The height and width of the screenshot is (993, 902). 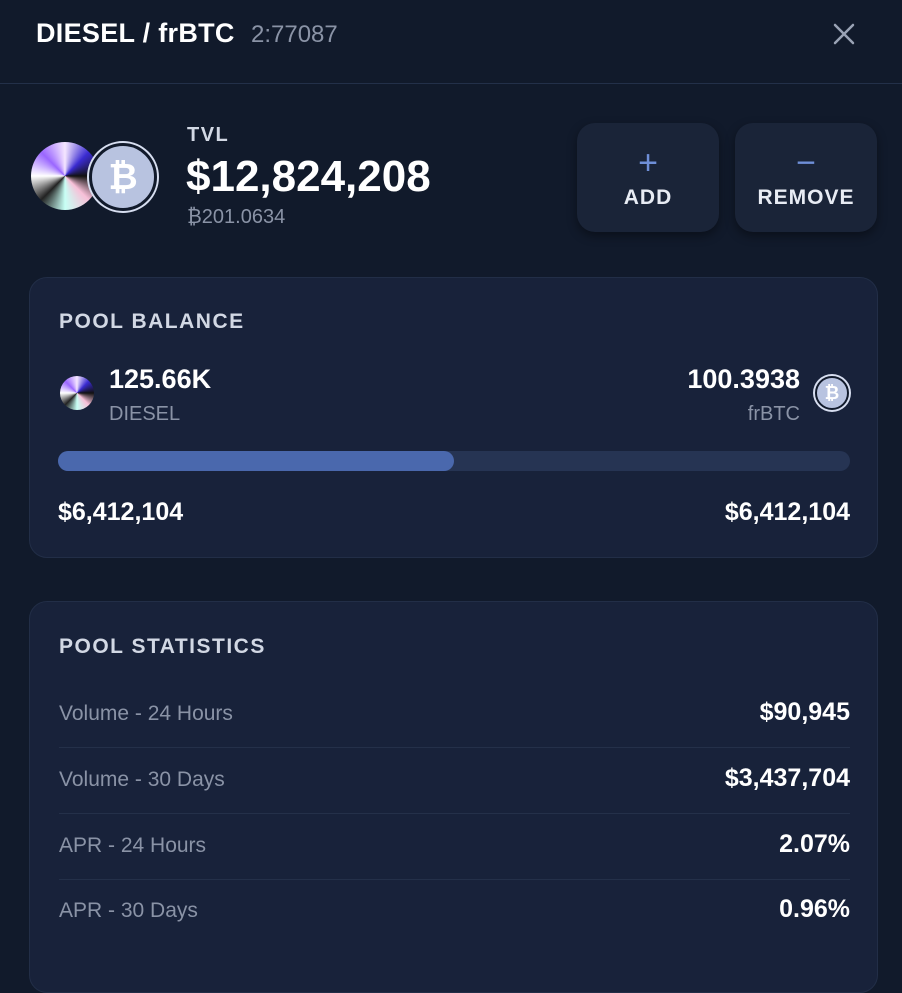 What do you see at coordinates (142, 779) in the screenshot?
I see `stat-label: Volume - 30 Days` at bounding box center [142, 779].